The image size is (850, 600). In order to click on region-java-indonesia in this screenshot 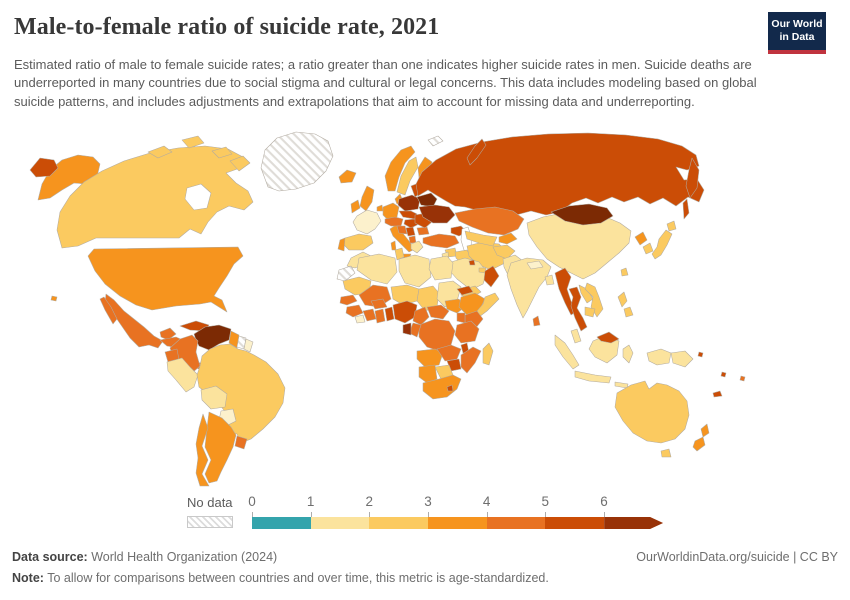, I will do `click(593, 377)`.